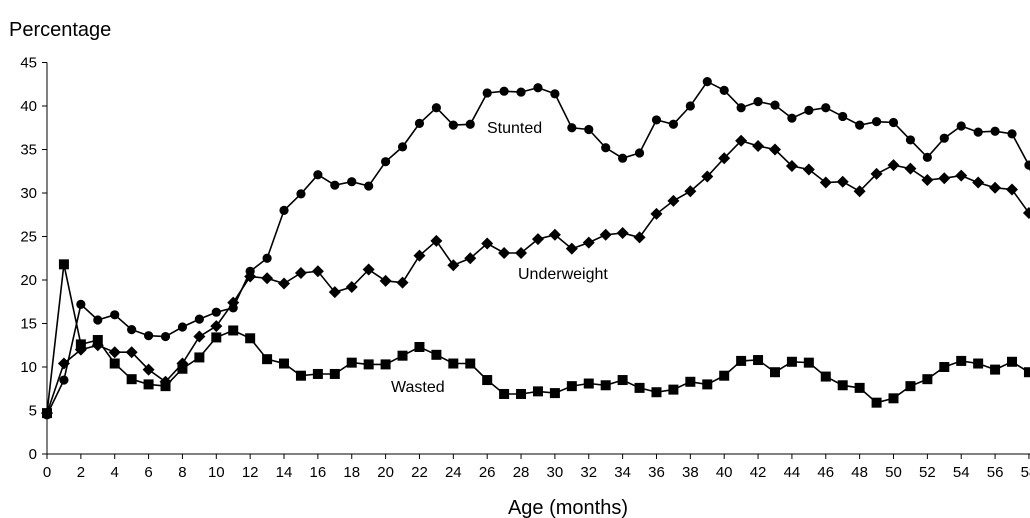  What do you see at coordinates (656, 472) in the screenshot?
I see `x-tick-label: 36` at bounding box center [656, 472].